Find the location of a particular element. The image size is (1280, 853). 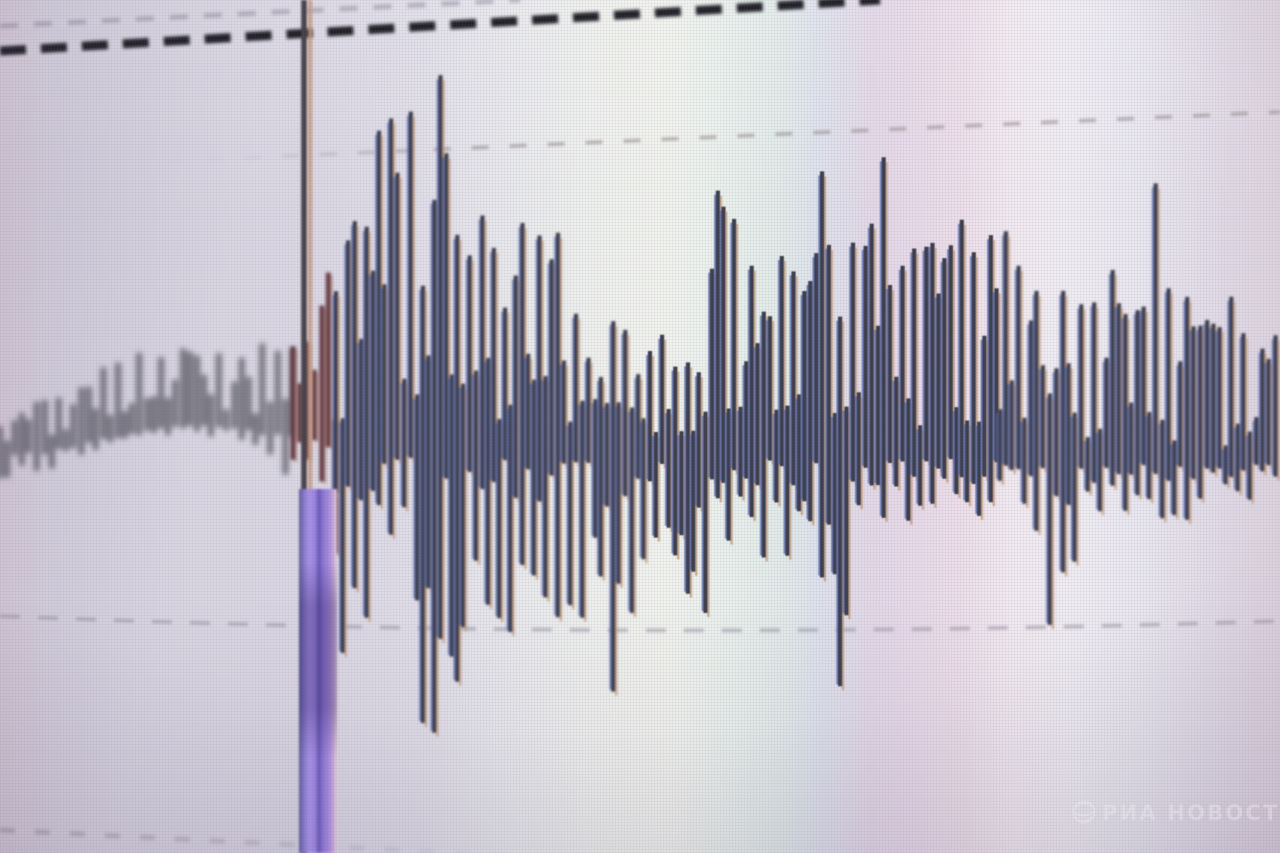

bottom-dashed-gridline is located at coordinates (255, 840).